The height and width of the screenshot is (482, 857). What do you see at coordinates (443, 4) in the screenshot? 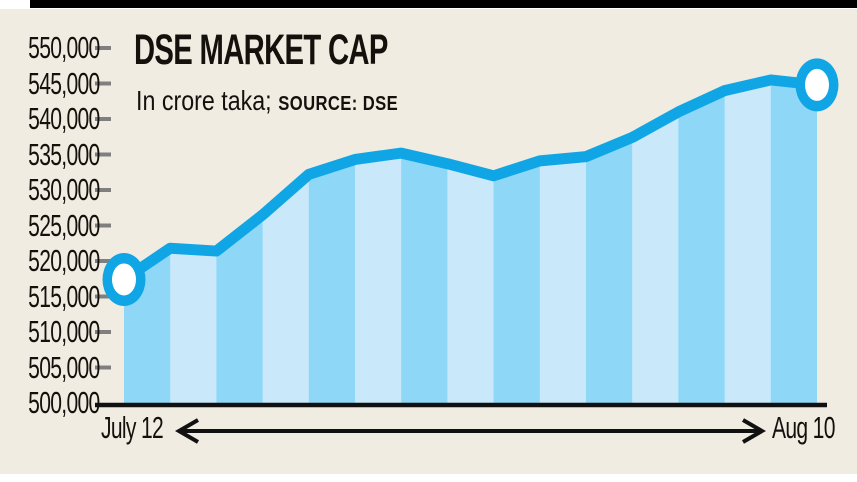
I see `top-black-bar` at bounding box center [443, 4].